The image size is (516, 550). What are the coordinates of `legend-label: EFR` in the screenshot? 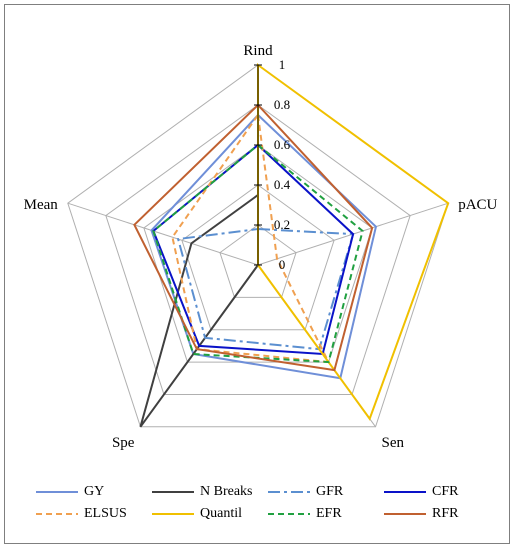 It's located at (329, 513).